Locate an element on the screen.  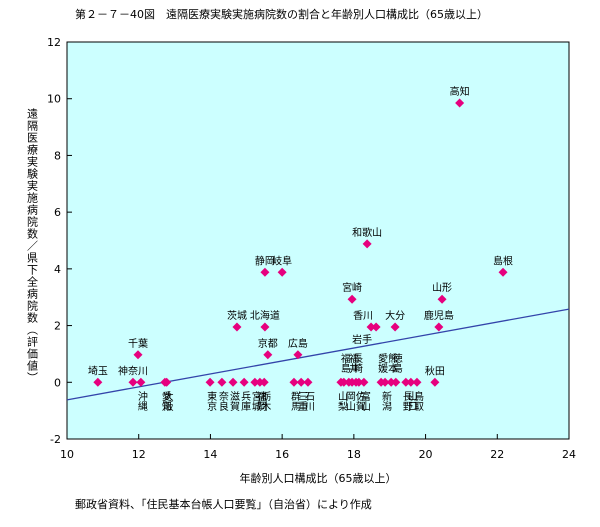
point-label: 東京 is located at coordinates (211, 401).